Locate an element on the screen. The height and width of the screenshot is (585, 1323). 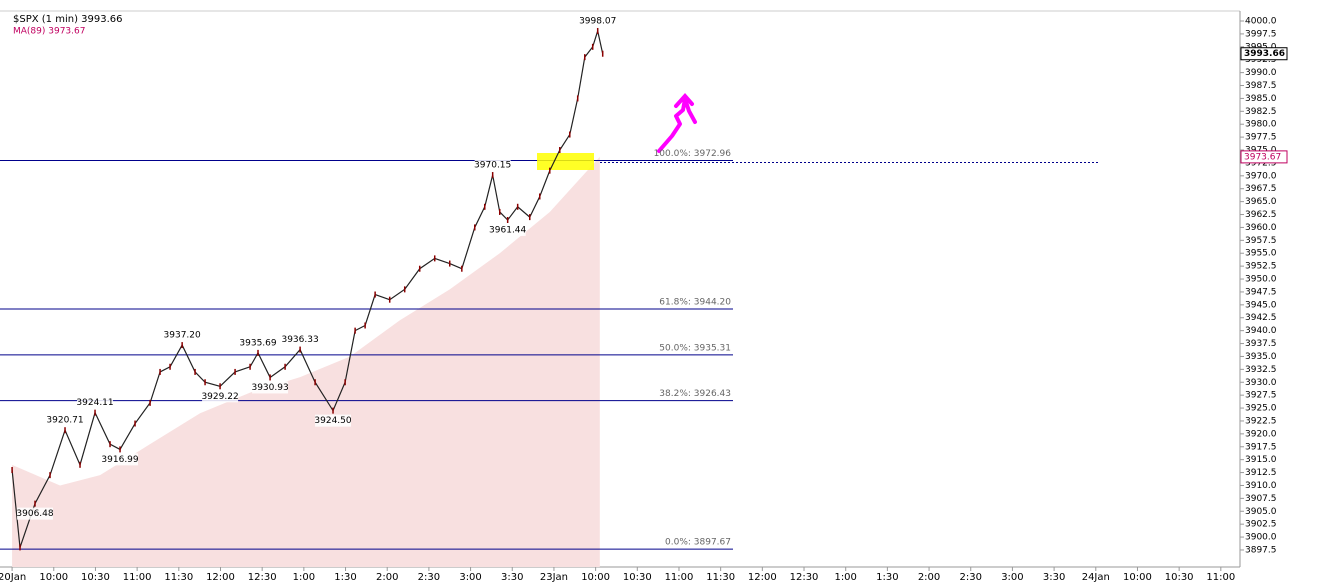
y-tick-label: 3987.5 is located at coordinates (1261, 86).